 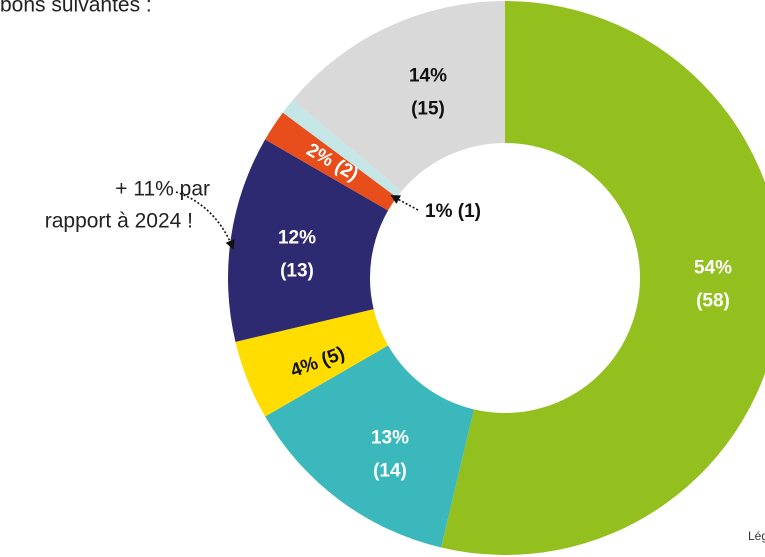 What do you see at coordinates (162, 189) in the screenshot?
I see `annotation: + 11% par` at bounding box center [162, 189].